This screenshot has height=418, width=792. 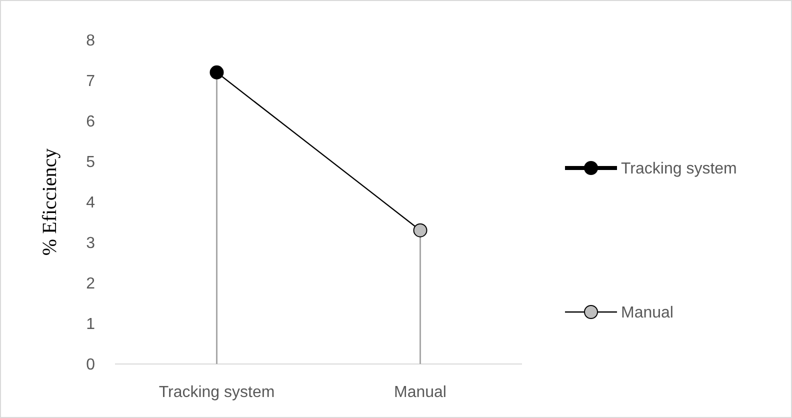 What do you see at coordinates (91, 163) in the screenshot?
I see `y-tick-label: 5` at bounding box center [91, 163].